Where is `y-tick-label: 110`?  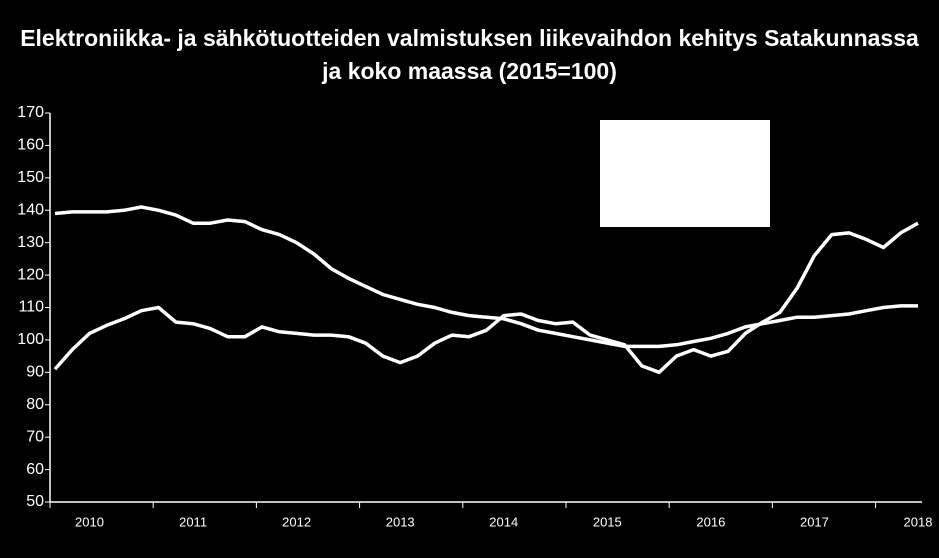 y-tick-label: 110 is located at coordinates (31, 307).